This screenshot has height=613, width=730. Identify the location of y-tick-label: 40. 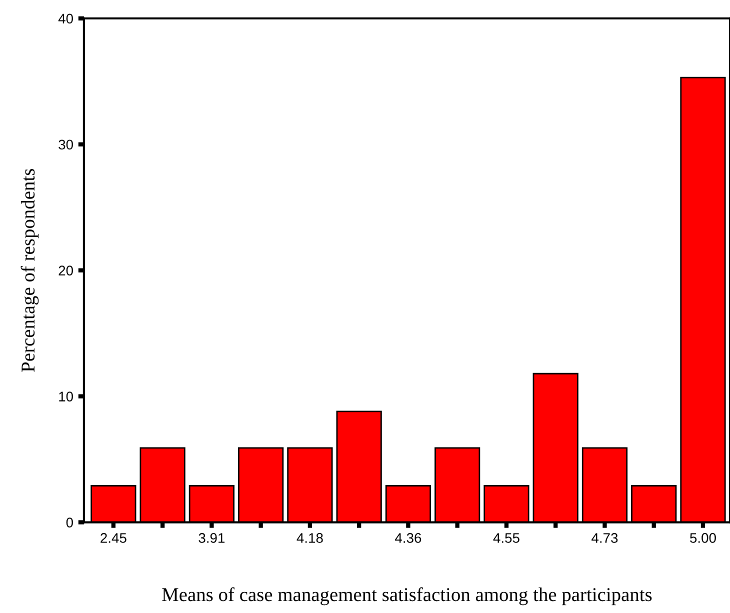
(65, 19).